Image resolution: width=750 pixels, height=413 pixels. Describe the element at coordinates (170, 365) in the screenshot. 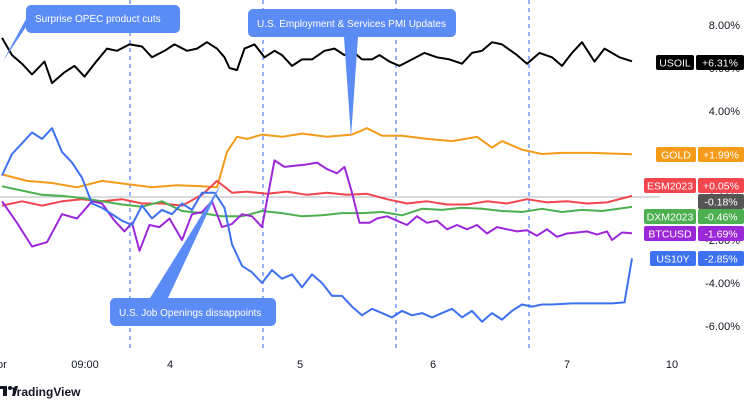

I see `x-tick-label: 4` at that location.